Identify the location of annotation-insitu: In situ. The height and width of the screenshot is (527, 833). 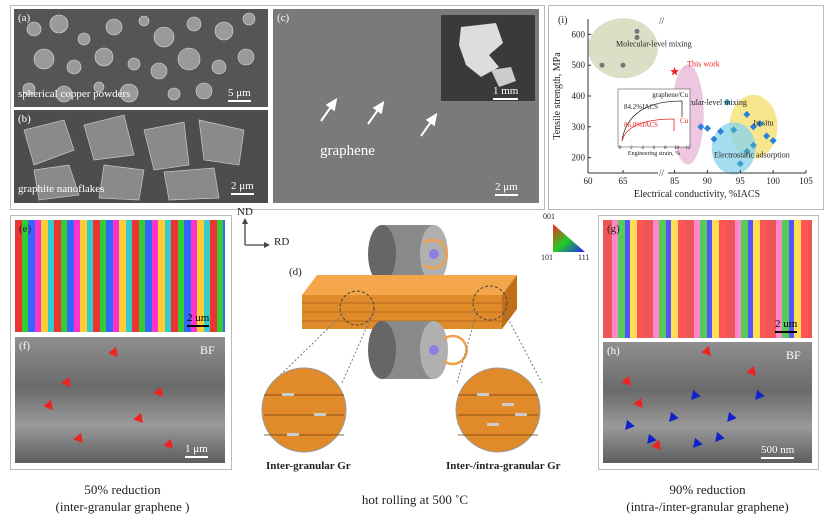
(763, 122).